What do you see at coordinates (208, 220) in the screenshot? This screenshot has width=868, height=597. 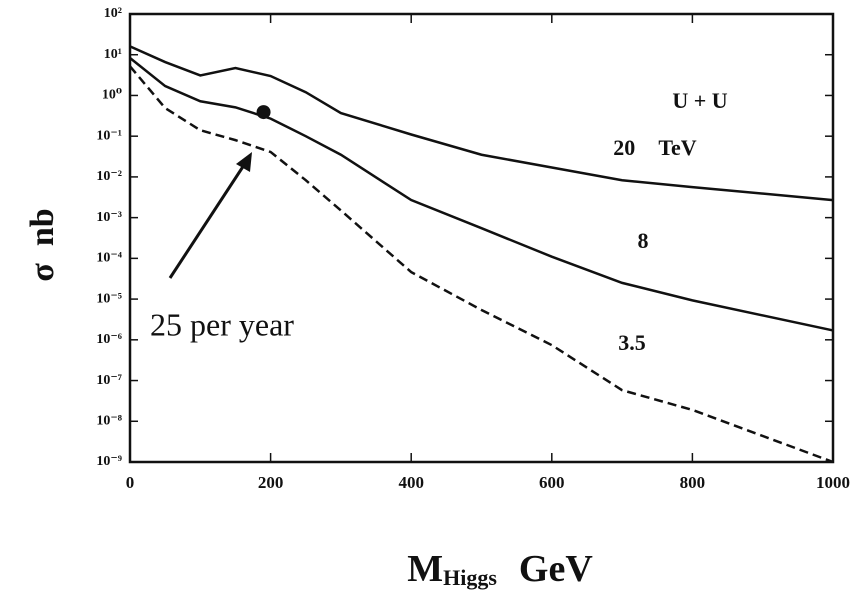 I see `arrow-shaft` at bounding box center [208, 220].